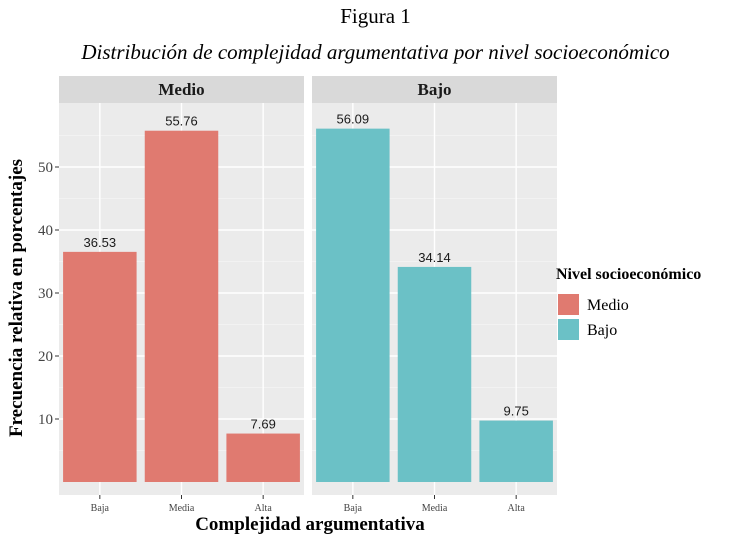 The height and width of the screenshot is (540, 751). Describe the element at coordinates (353, 305) in the screenshot. I see `bar-bajo-baja` at that location.